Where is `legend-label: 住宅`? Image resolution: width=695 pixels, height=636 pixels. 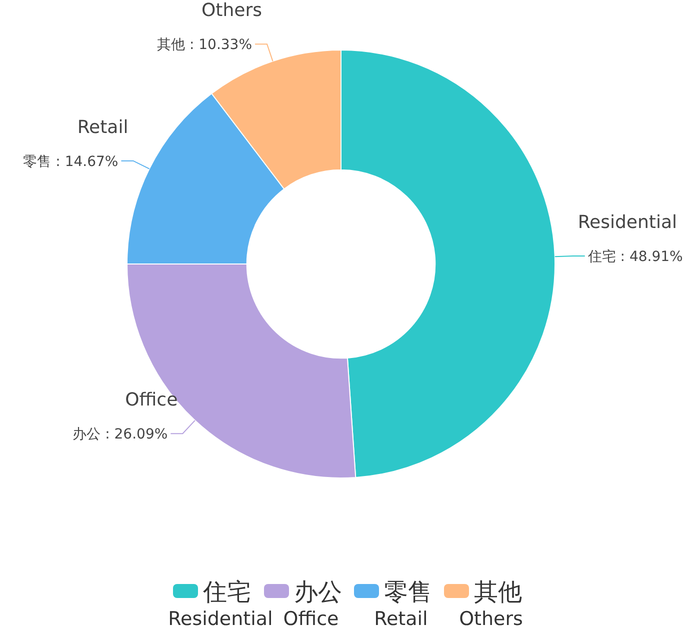
legend-label: 住宅 is located at coordinates (226, 592).